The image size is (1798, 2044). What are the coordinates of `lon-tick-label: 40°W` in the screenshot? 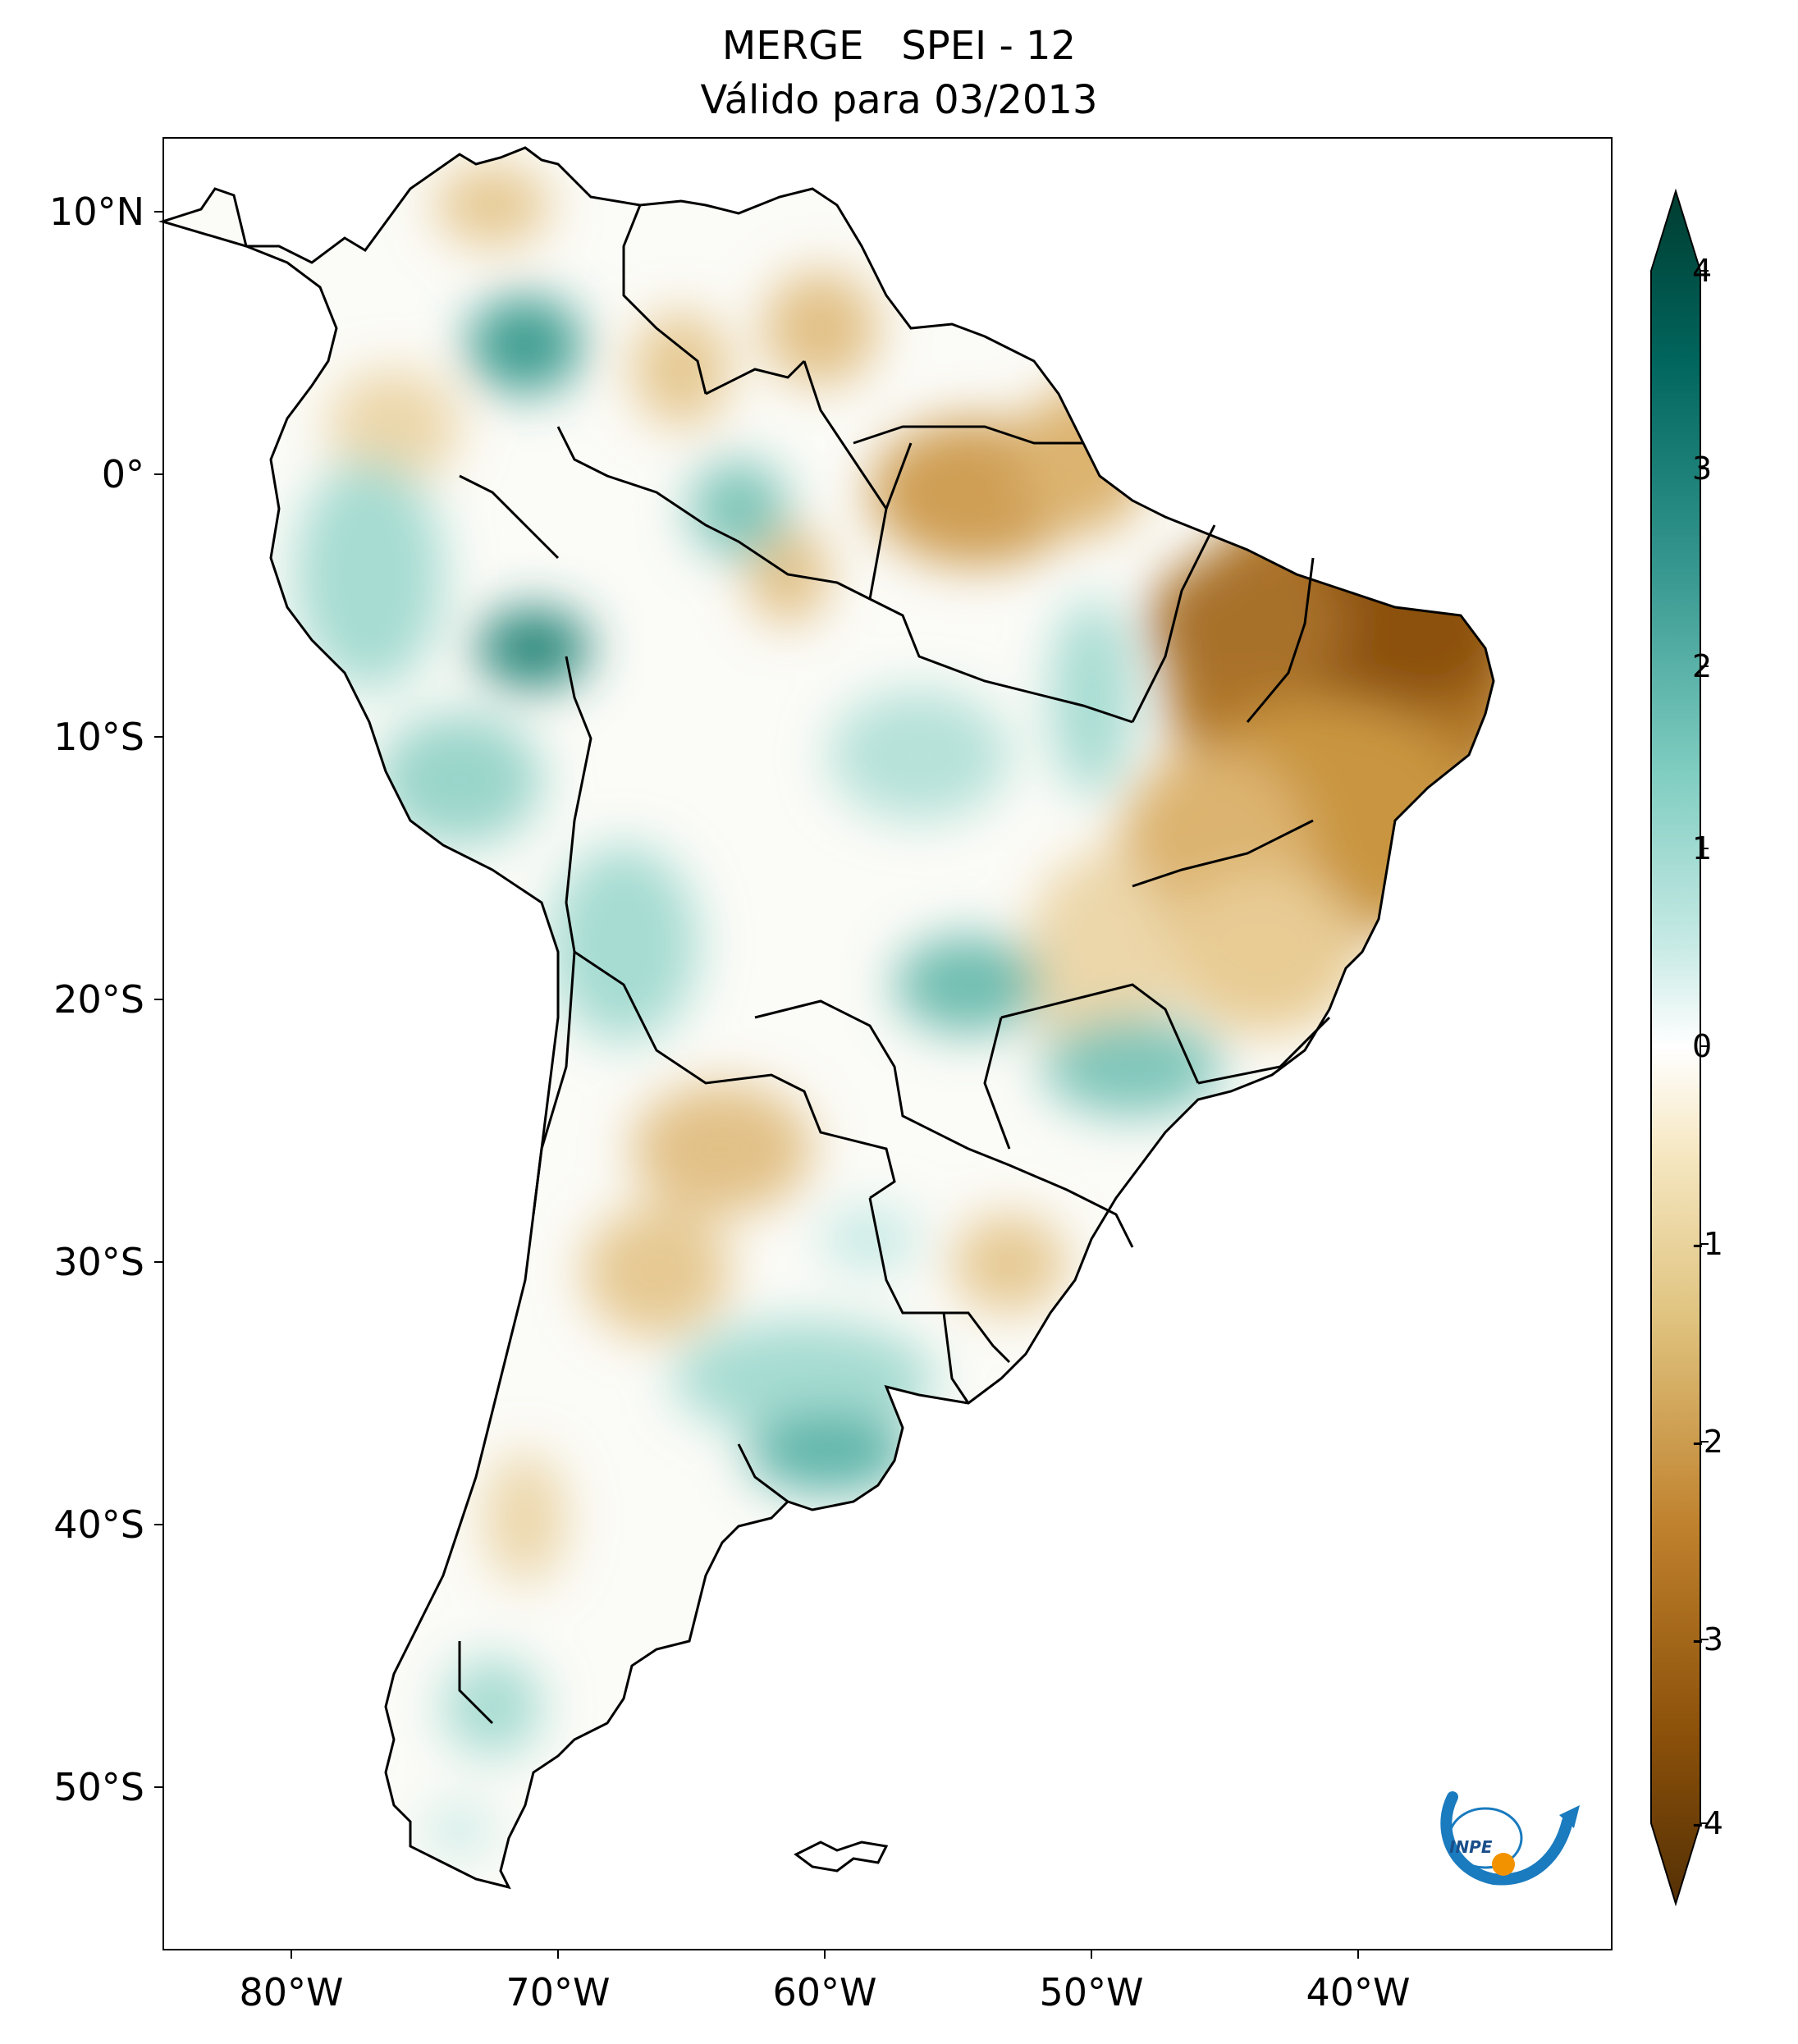 It's located at (1358, 1992).